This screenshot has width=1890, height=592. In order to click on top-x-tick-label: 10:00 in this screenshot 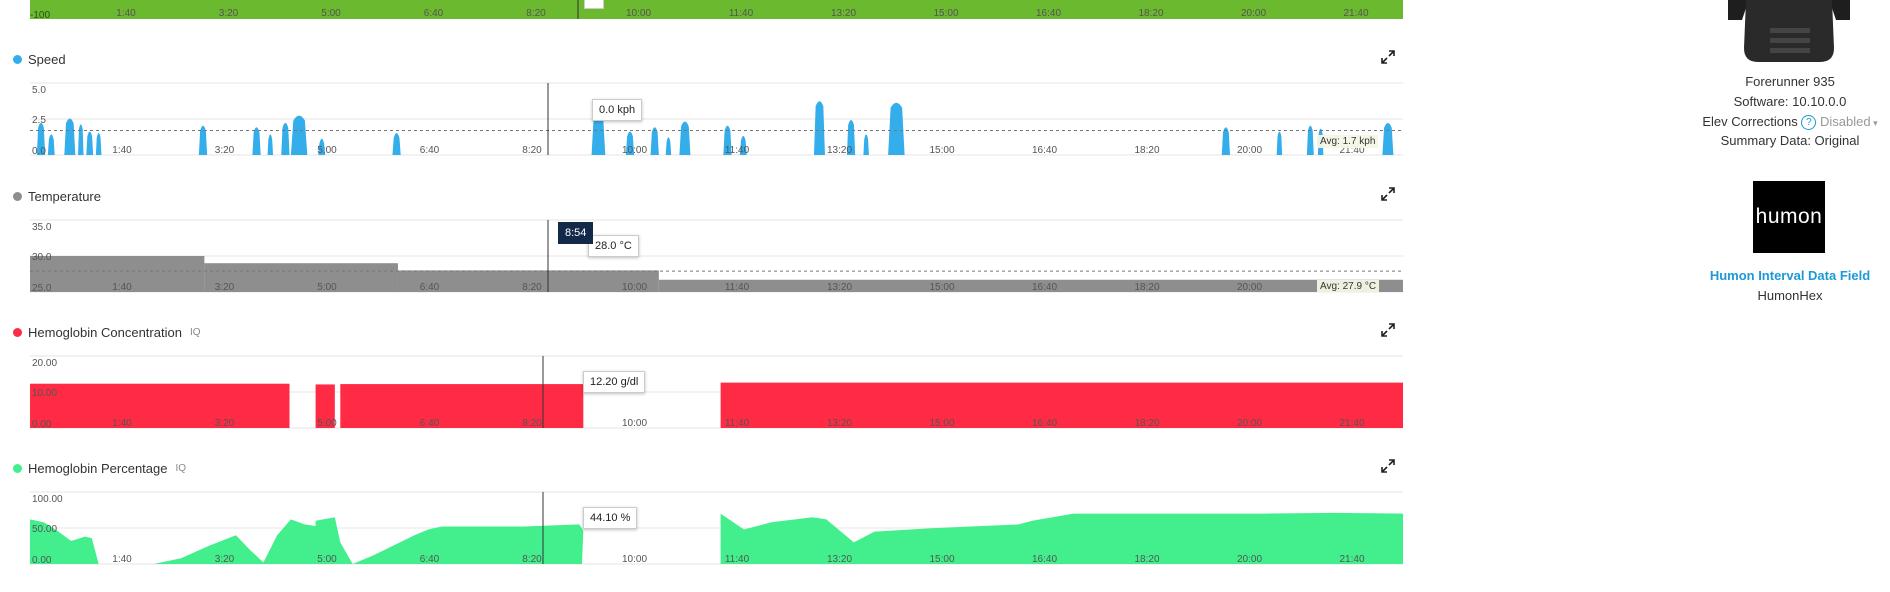, I will do `click(638, 13)`.